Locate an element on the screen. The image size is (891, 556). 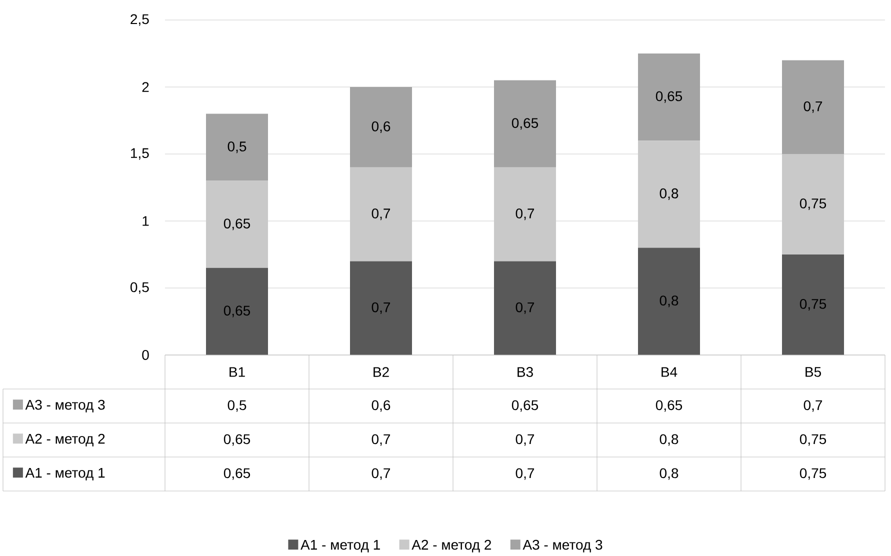
x-tick-label: B5 is located at coordinates (813, 372).